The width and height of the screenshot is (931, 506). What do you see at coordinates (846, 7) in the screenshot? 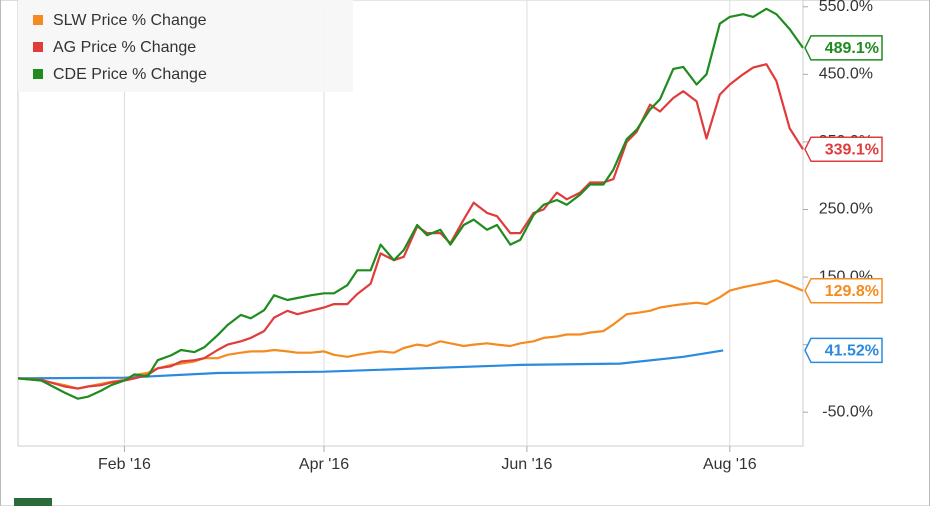
I see `y-tick-label: 550.0%` at bounding box center [846, 7].